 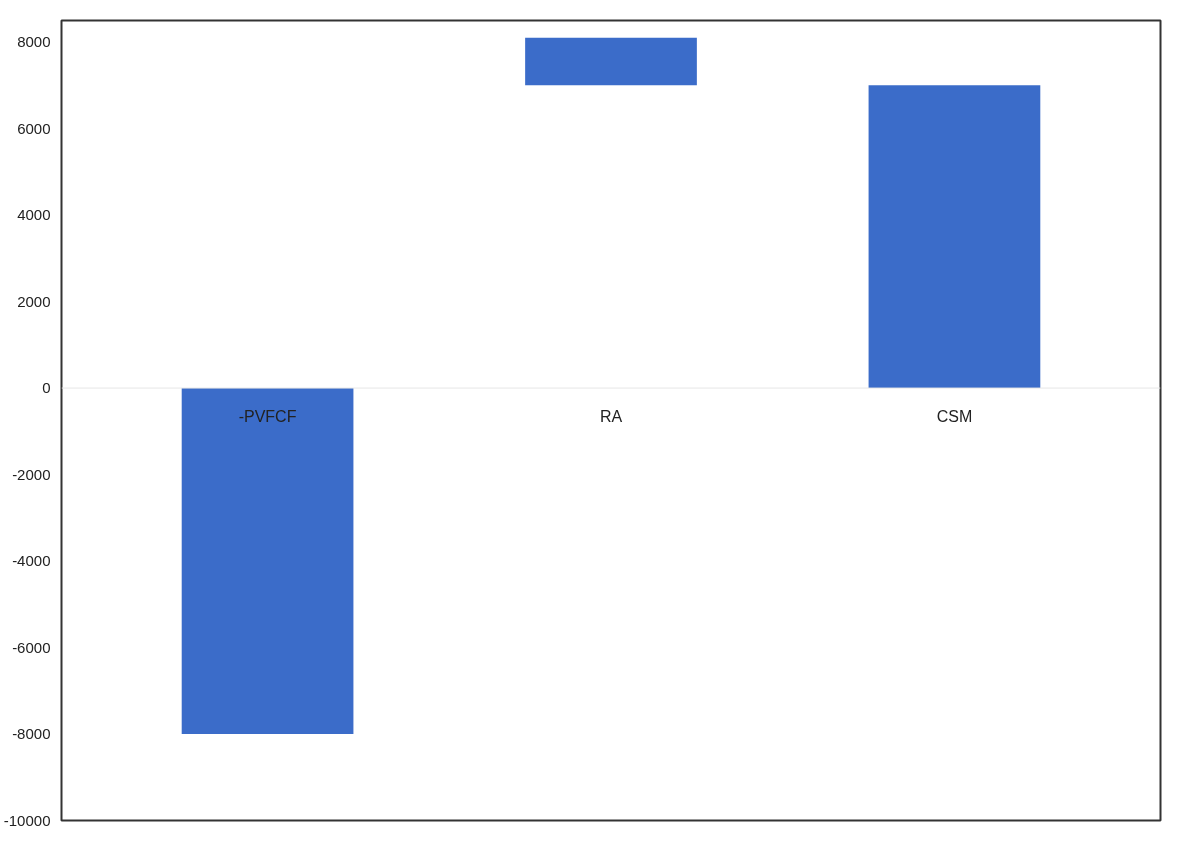 I want to click on y-tick-label: -8000, so click(x=31, y=734).